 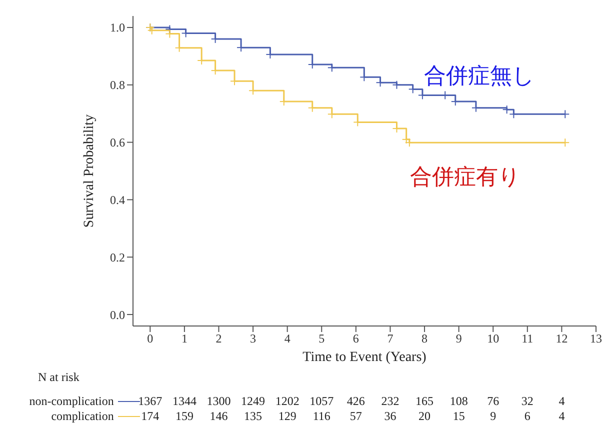 What do you see at coordinates (150, 416) in the screenshot?
I see `text: 174` at bounding box center [150, 416].